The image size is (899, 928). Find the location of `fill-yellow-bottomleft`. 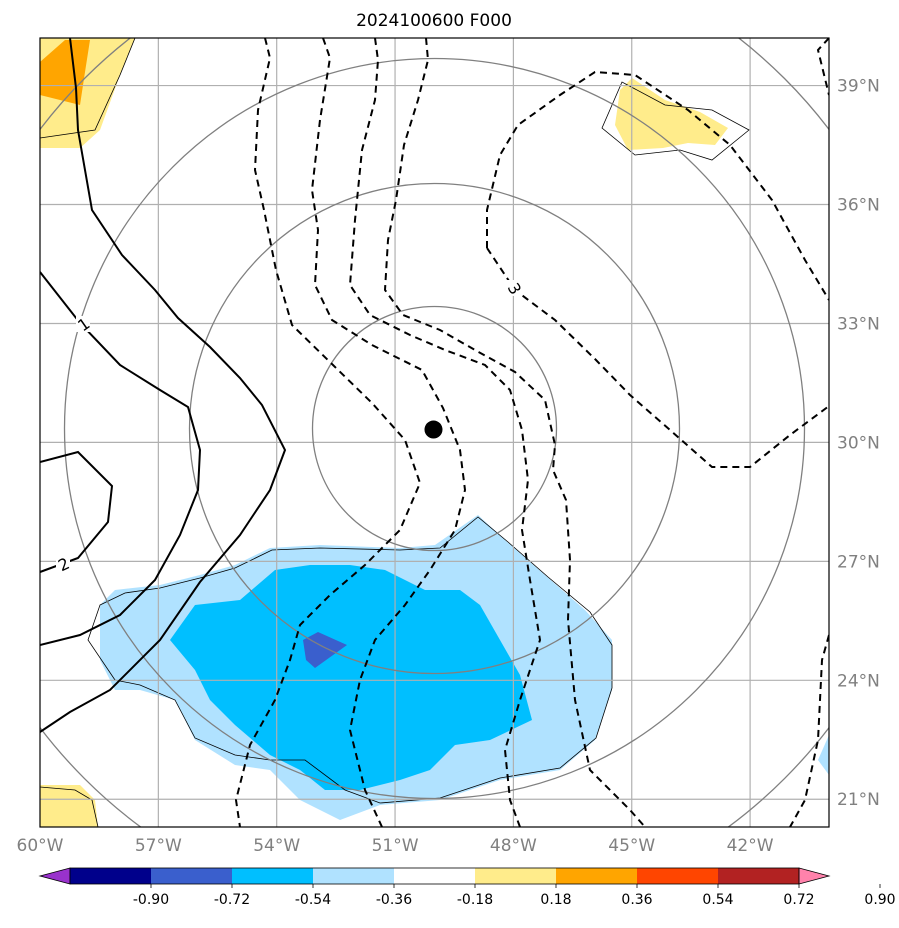

fill-yellow-bottomleft is located at coordinates (69, 806).